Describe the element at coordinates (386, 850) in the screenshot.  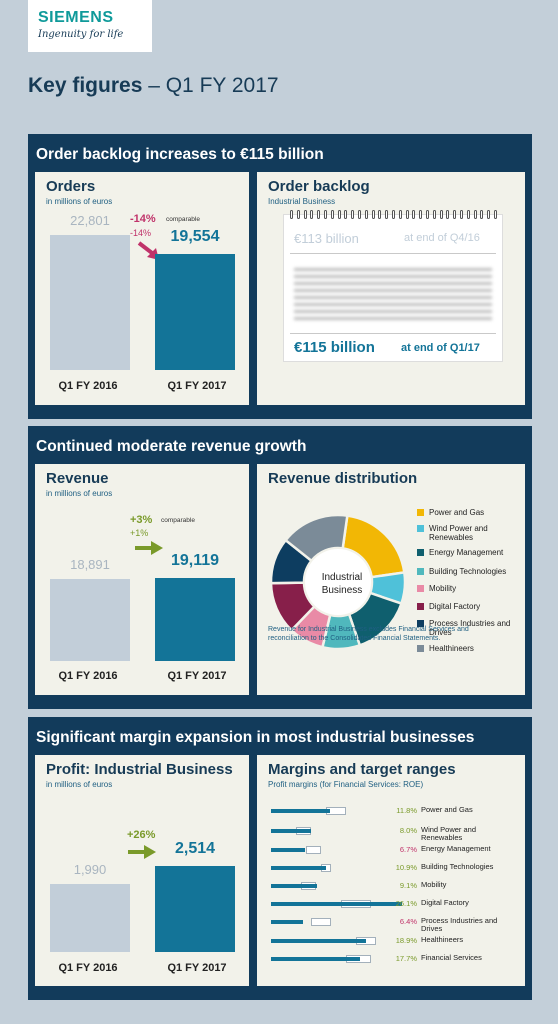
I see `margin-row: 6.7% Energy Management` at that location.